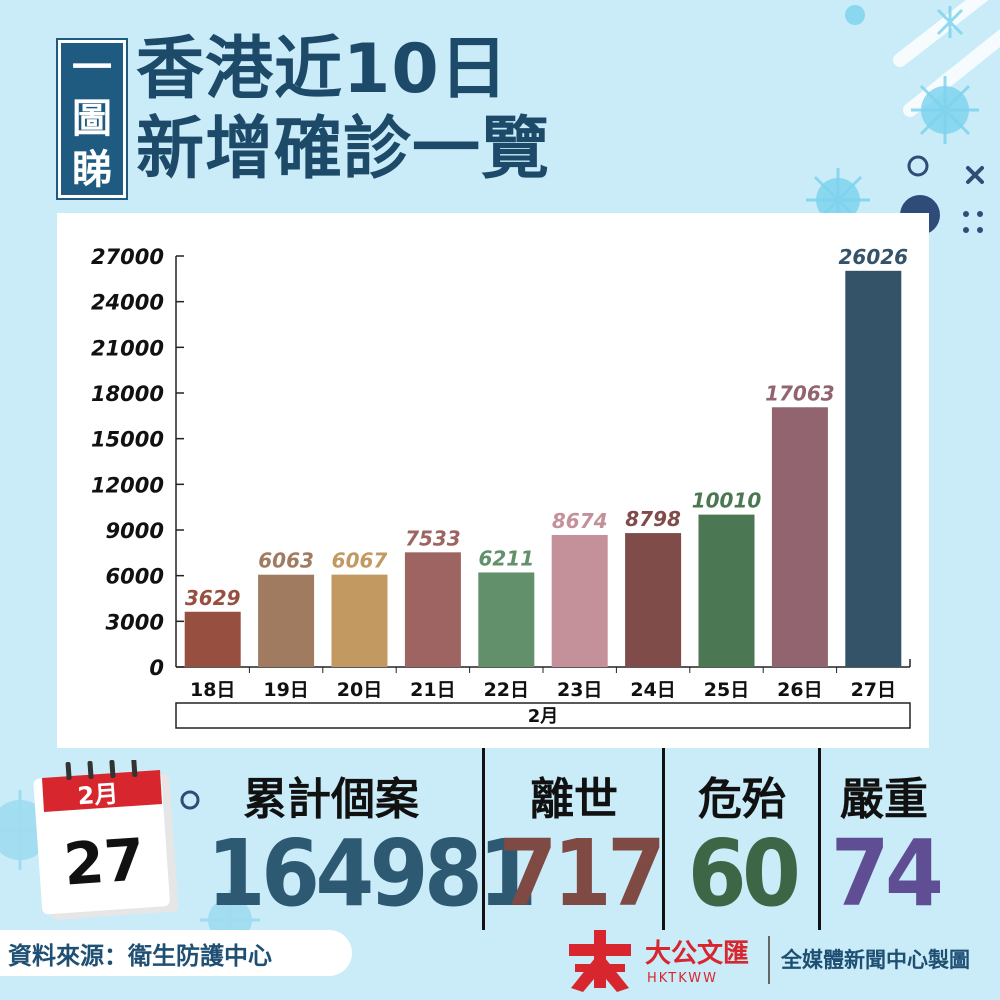 The height and width of the screenshot is (1000, 1000). I want to click on bar-value-label: 7533, so click(433, 538).